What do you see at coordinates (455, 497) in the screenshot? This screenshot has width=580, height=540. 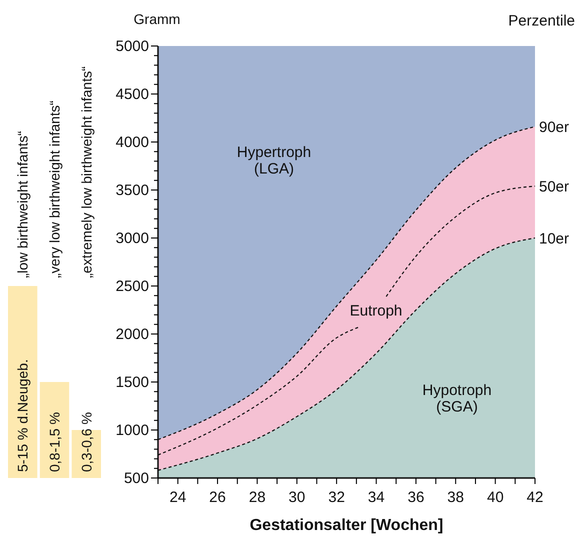 I see `x-tick-label: 38` at bounding box center [455, 497].